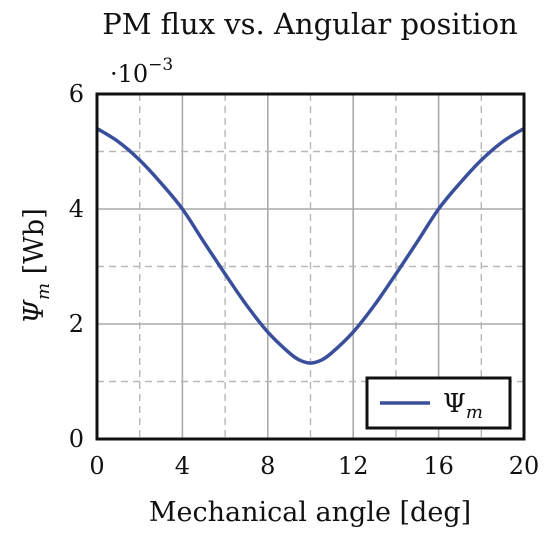 The width and height of the screenshot is (550, 535). Describe the element at coordinates (76, 209) in the screenshot. I see `y-tick-label: 4` at that location.